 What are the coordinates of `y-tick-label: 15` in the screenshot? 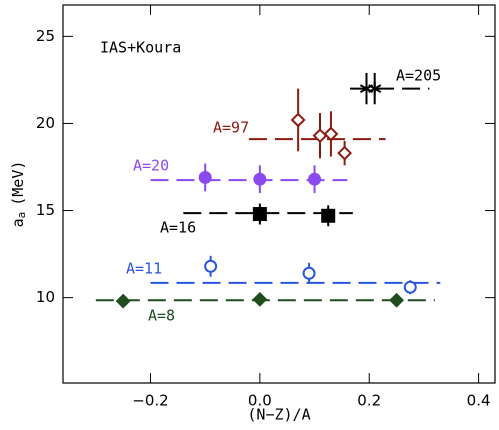 It's located at (45, 210).